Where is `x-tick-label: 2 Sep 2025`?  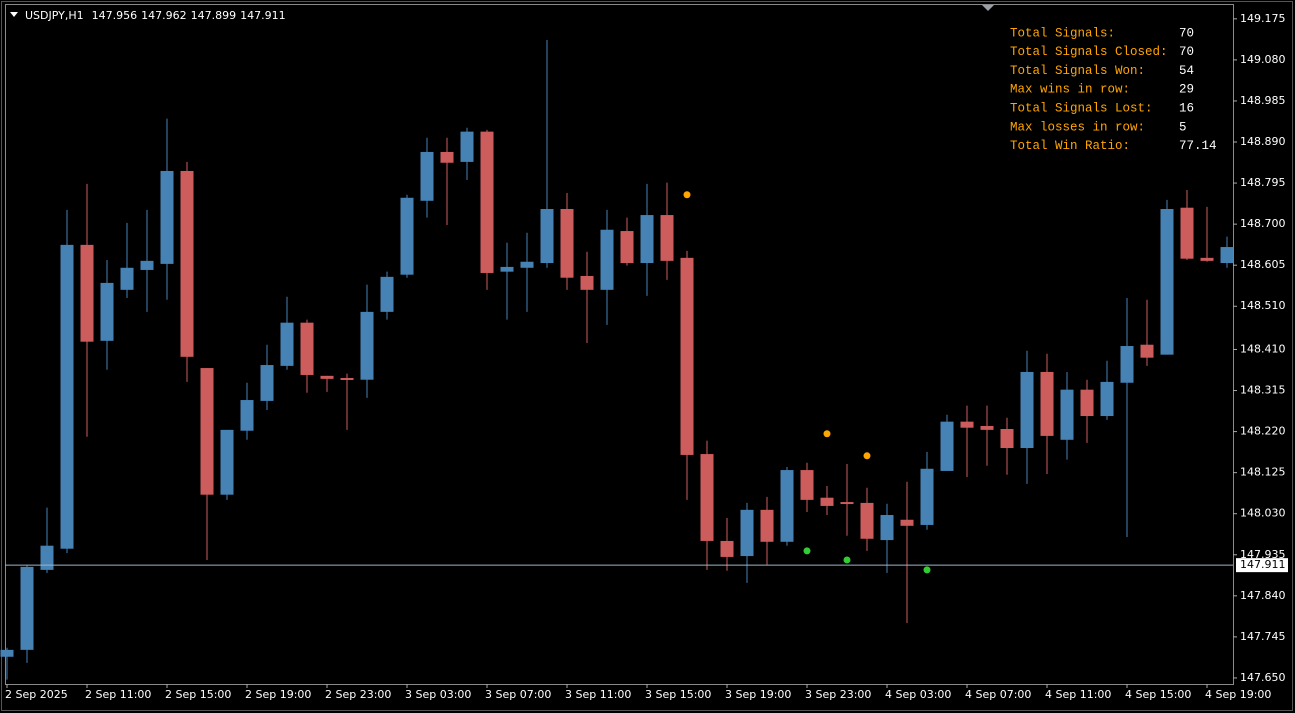 x-tick-label: 2 Sep 2025 is located at coordinates (36, 694).